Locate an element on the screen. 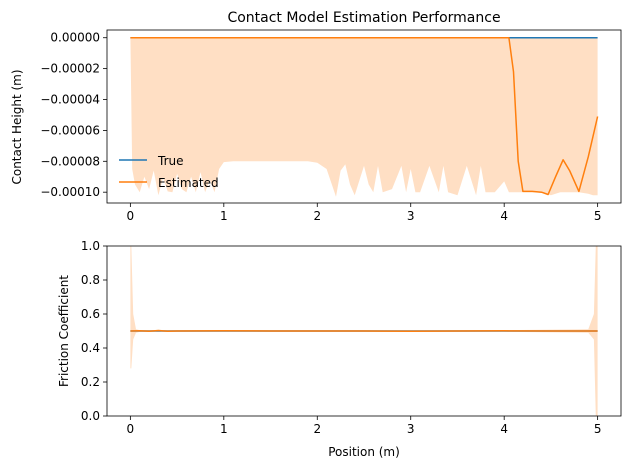 This screenshot has width=630, height=469. y-tick-label: −0.00006 is located at coordinates (70, 130).